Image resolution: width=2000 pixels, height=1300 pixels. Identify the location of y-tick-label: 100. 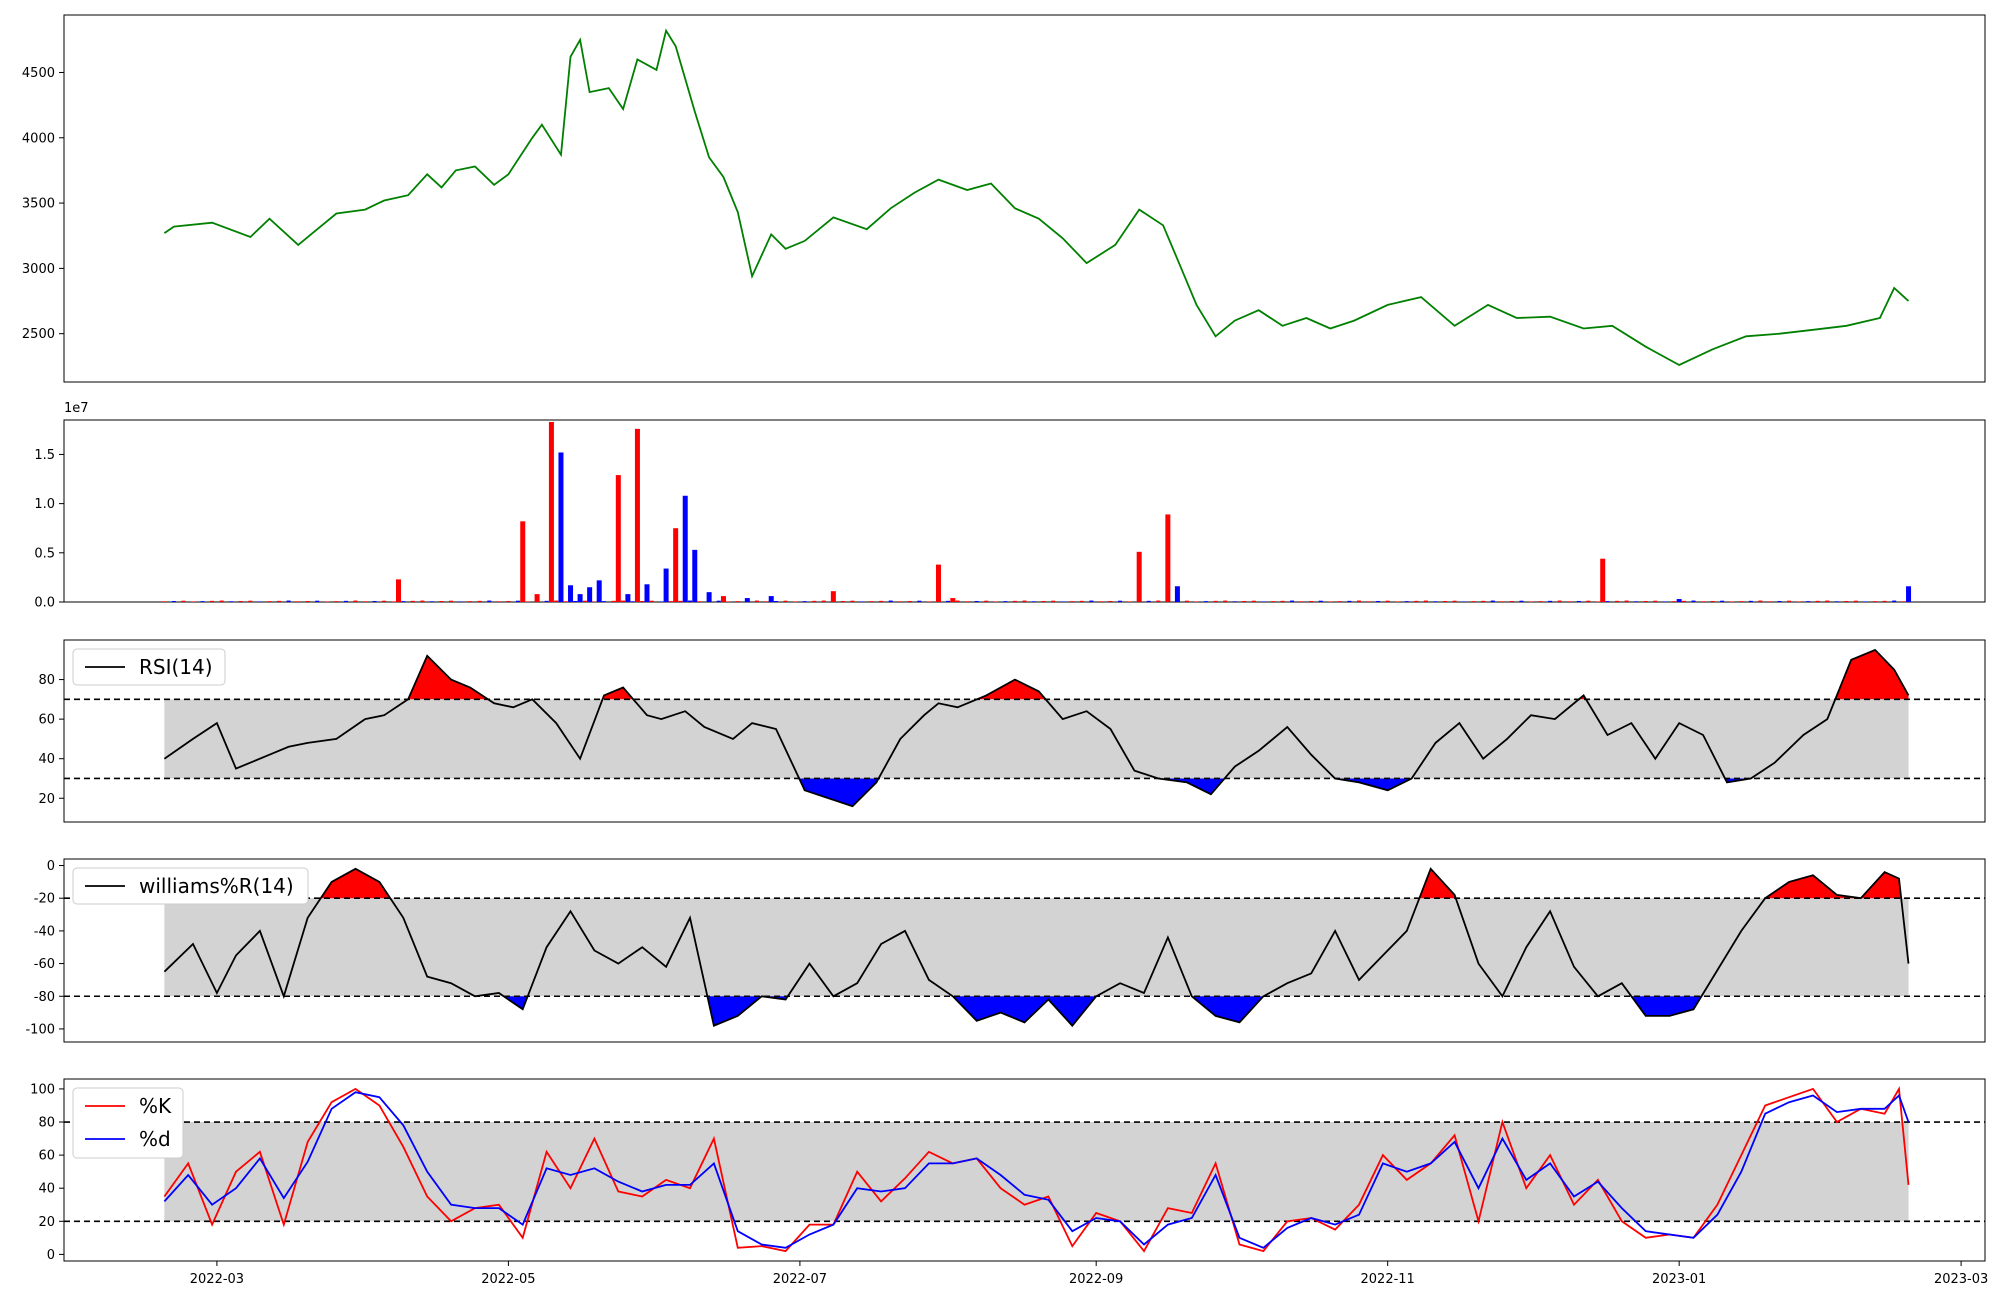
(42, 1089).